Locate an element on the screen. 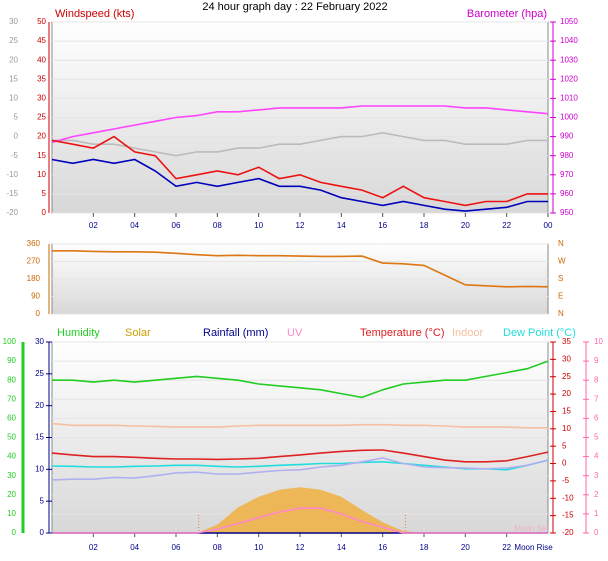 Image resolution: width=608 pixels, height=561 pixels. x-tick-label: 00 is located at coordinates (548, 225).